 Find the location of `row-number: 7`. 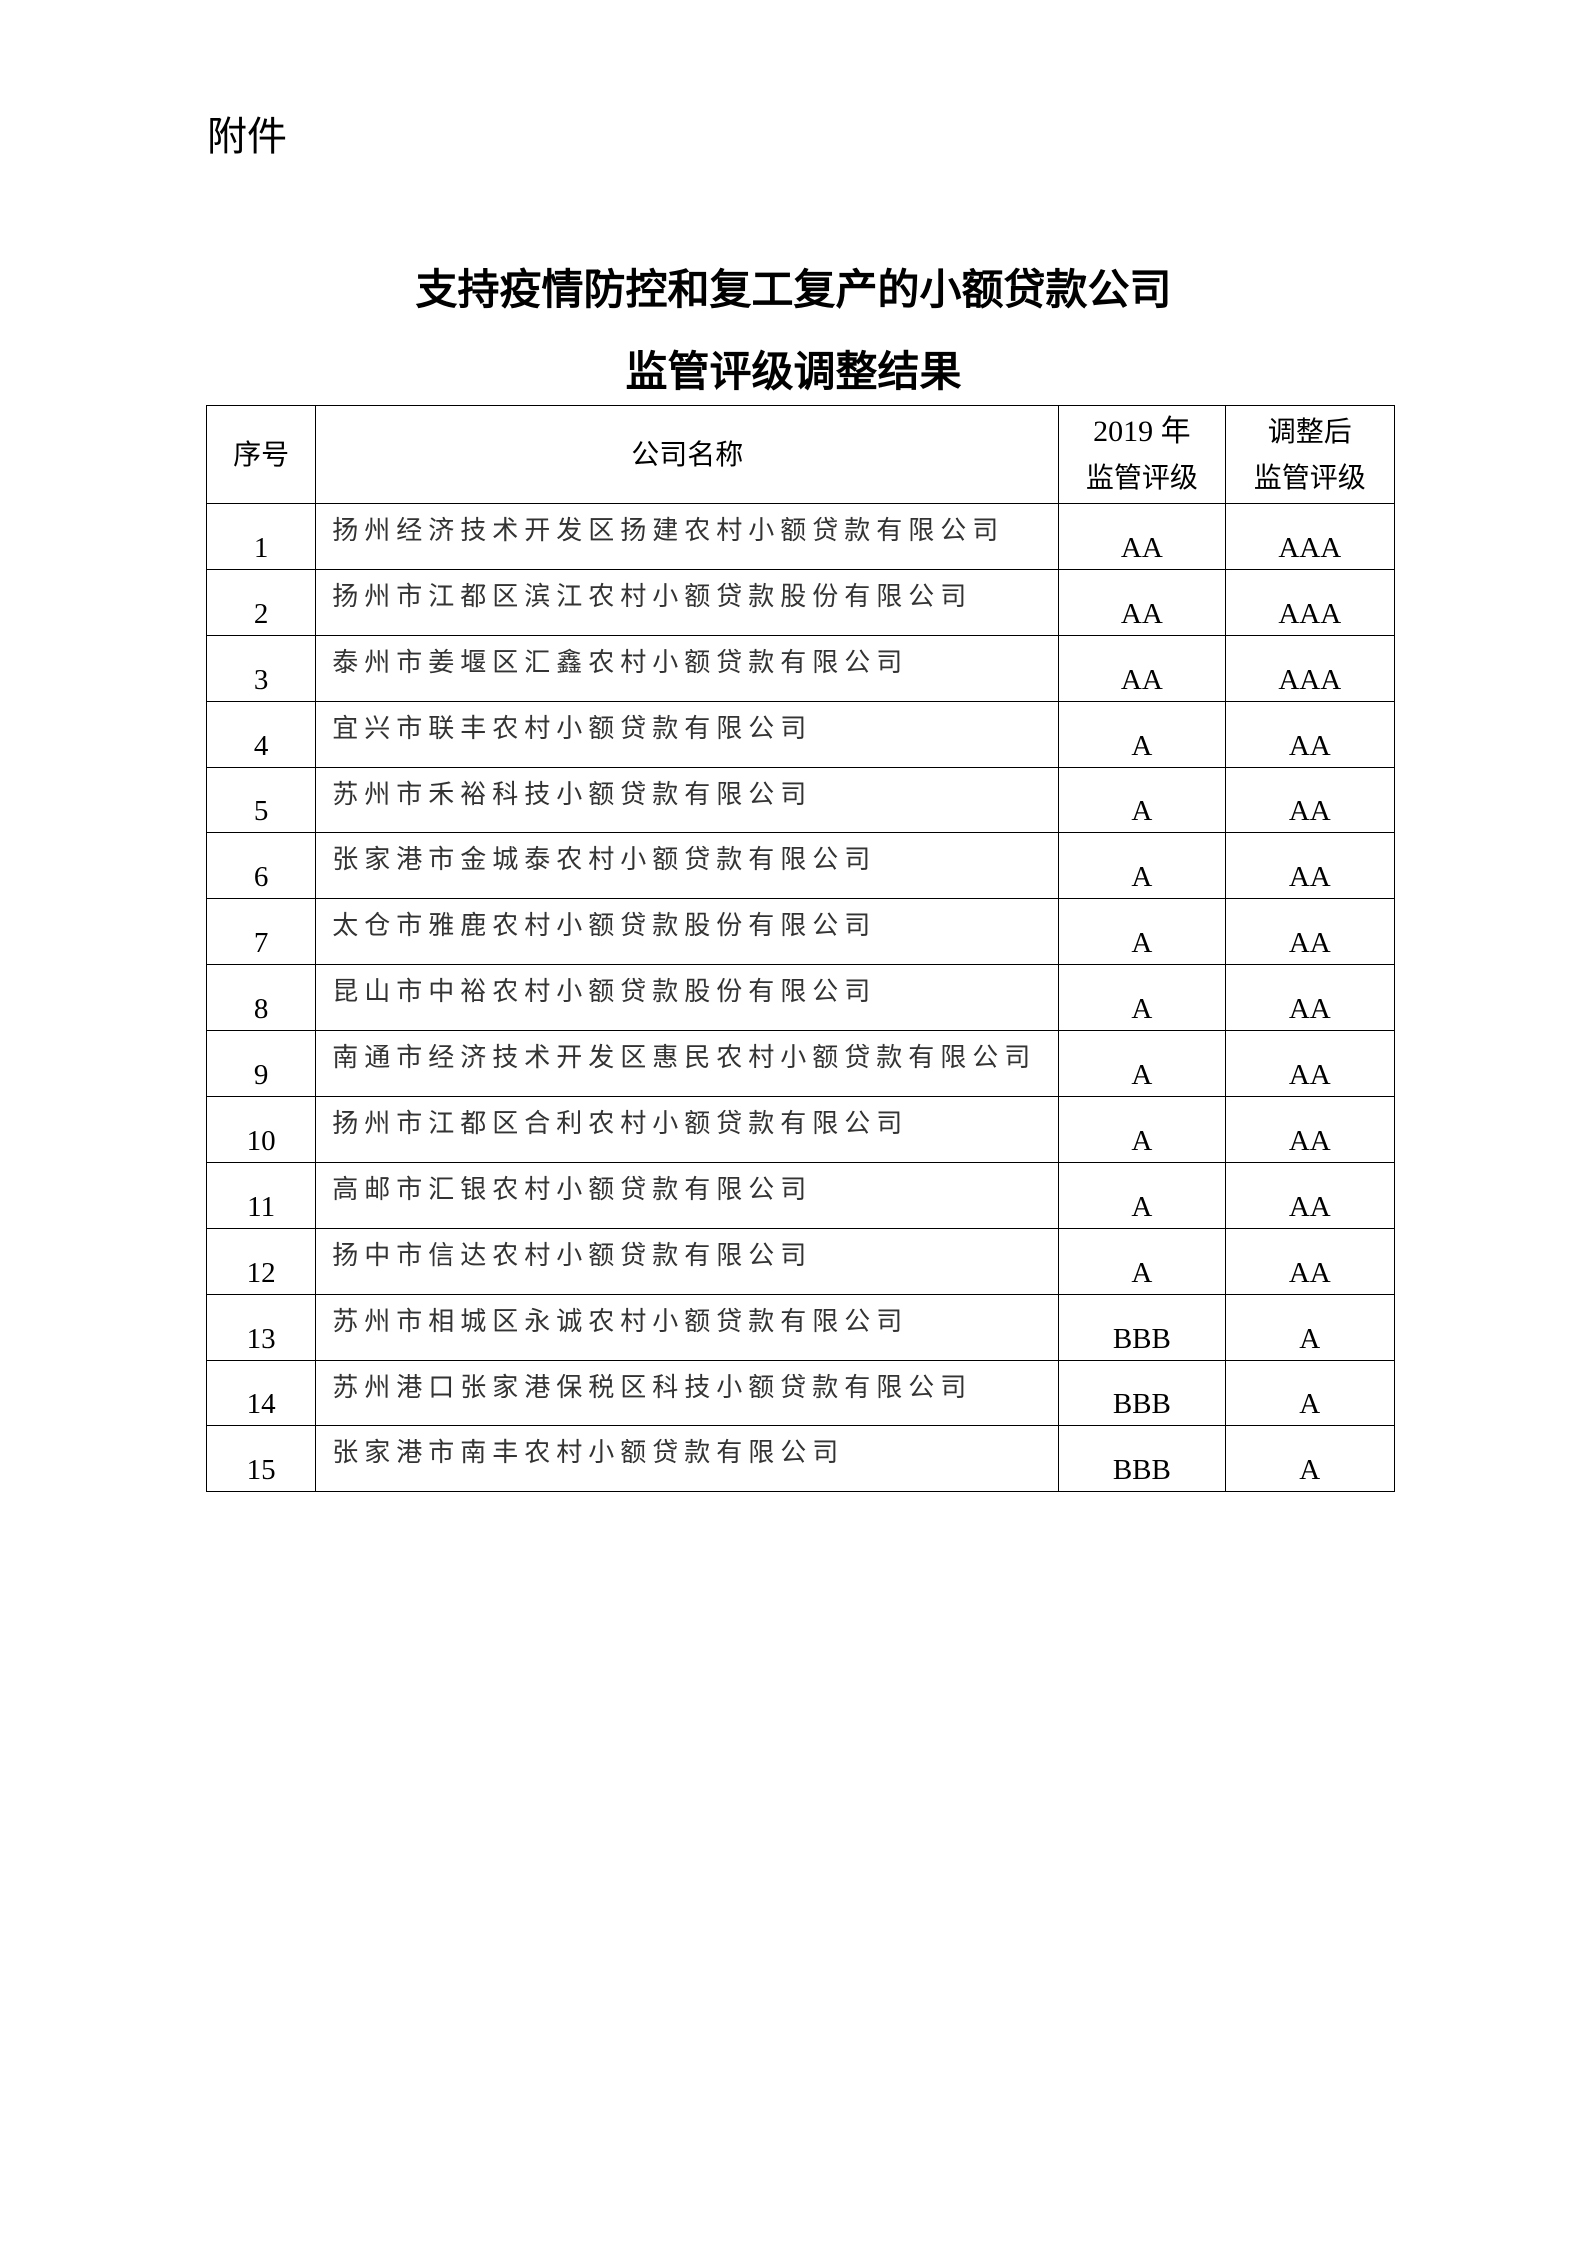

row-number: 7 is located at coordinates (261, 932).